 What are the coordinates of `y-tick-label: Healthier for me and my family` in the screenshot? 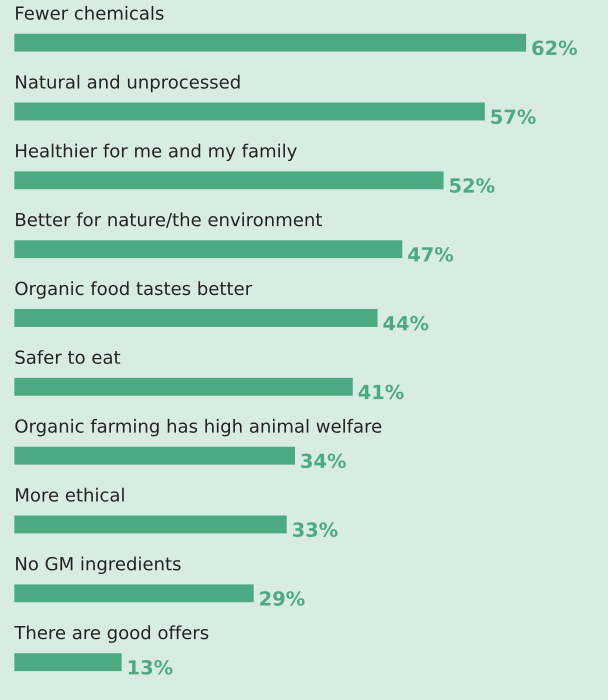 It's located at (156, 153).